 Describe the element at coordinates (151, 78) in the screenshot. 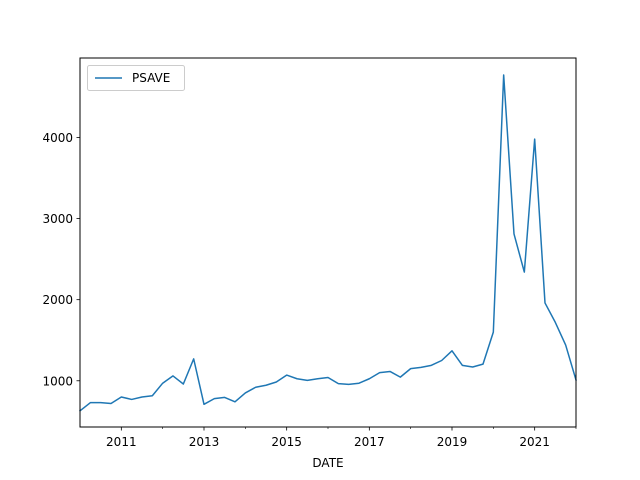

I see `legend-label: PSAVE` at that location.